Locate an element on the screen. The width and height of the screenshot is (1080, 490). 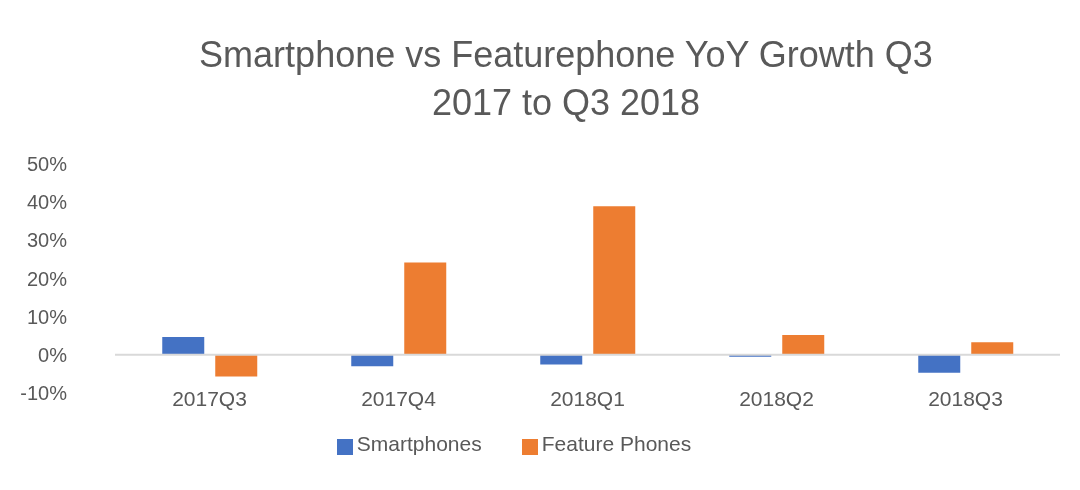
legend-label: Feature Phones is located at coordinates (616, 443).